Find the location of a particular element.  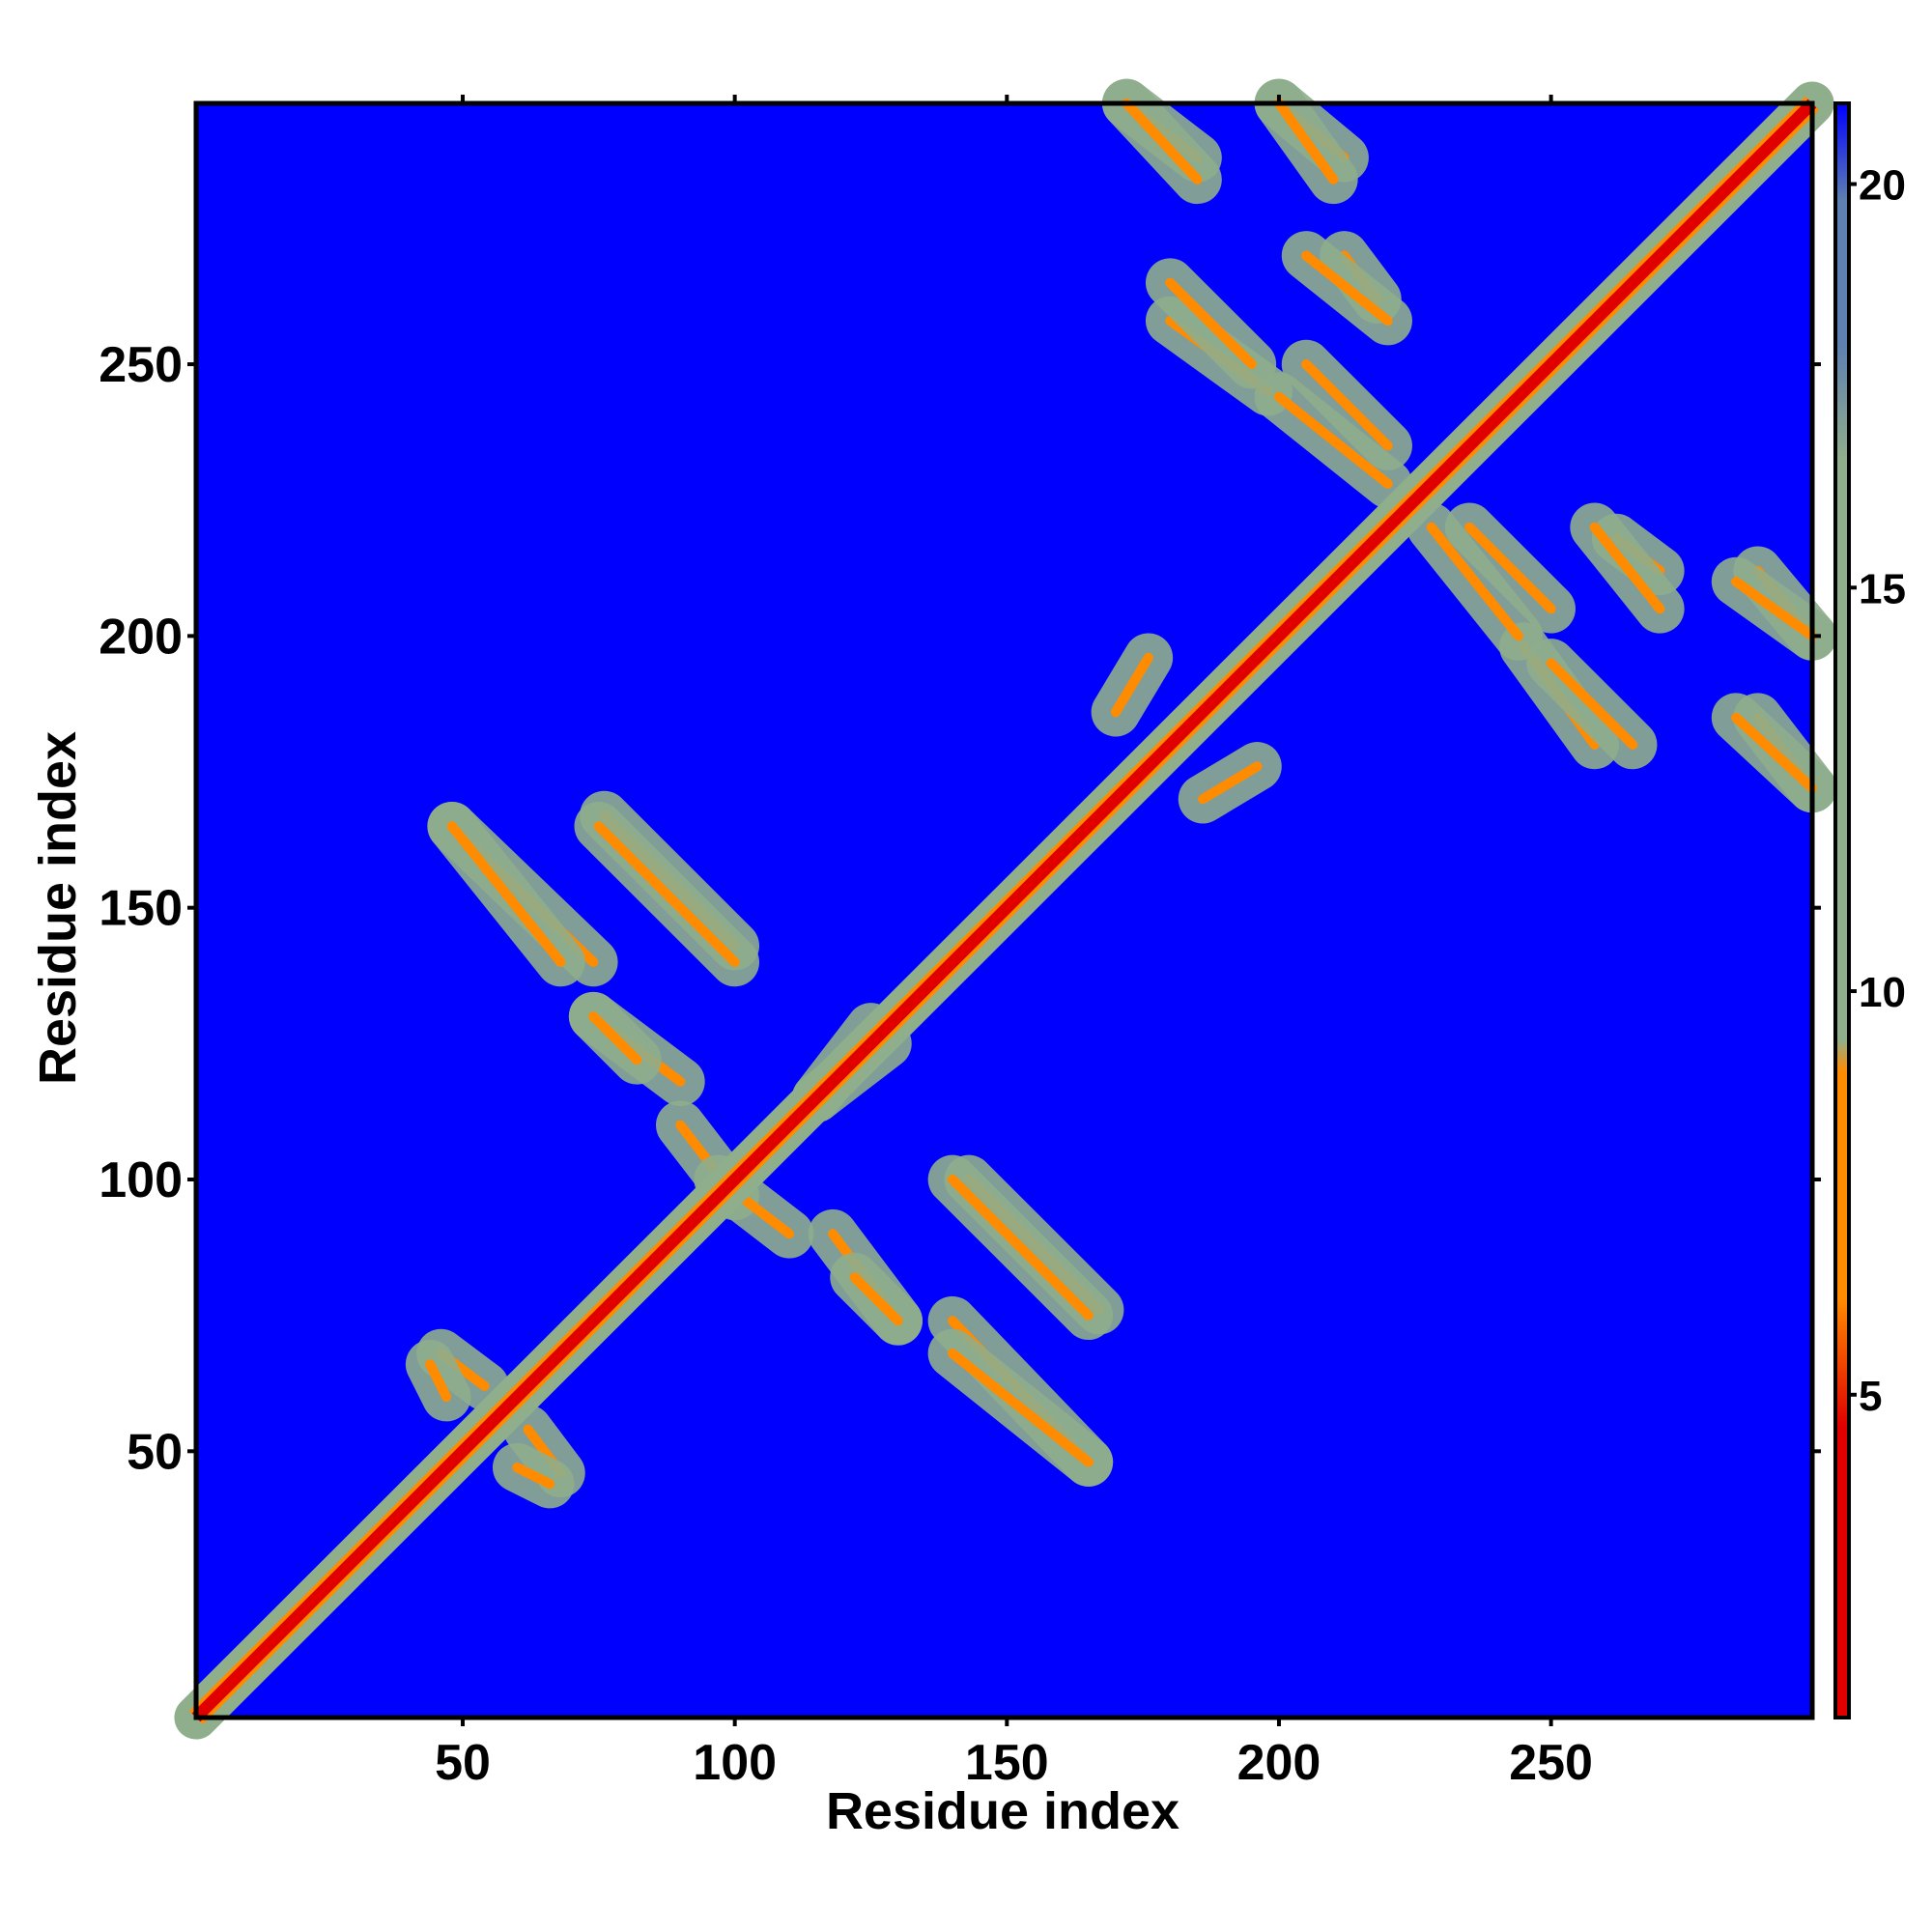

colorbar-tick-label-20: 20 is located at coordinates (1882, 186).